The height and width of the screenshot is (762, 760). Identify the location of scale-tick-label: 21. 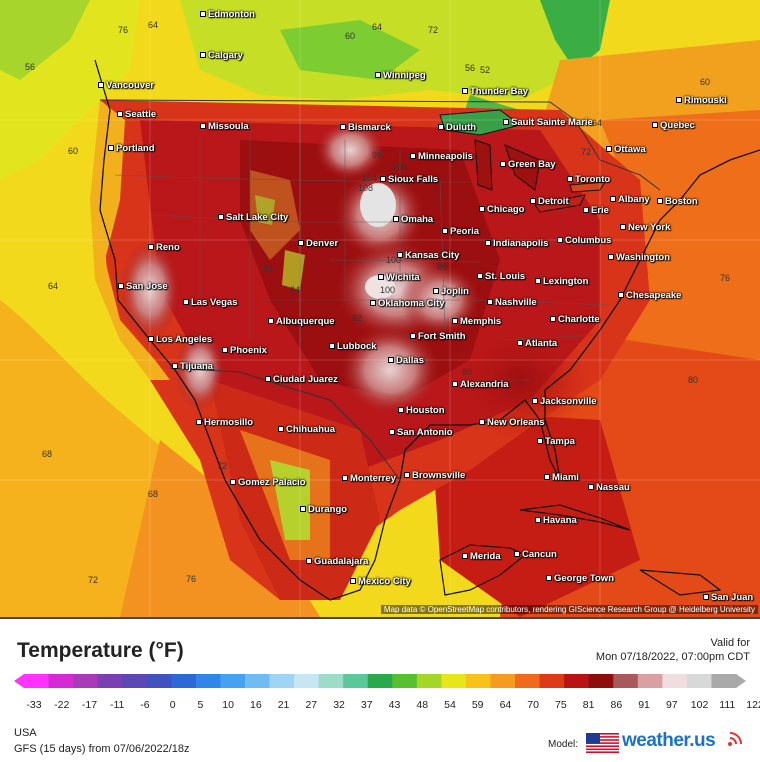
(283, 705).